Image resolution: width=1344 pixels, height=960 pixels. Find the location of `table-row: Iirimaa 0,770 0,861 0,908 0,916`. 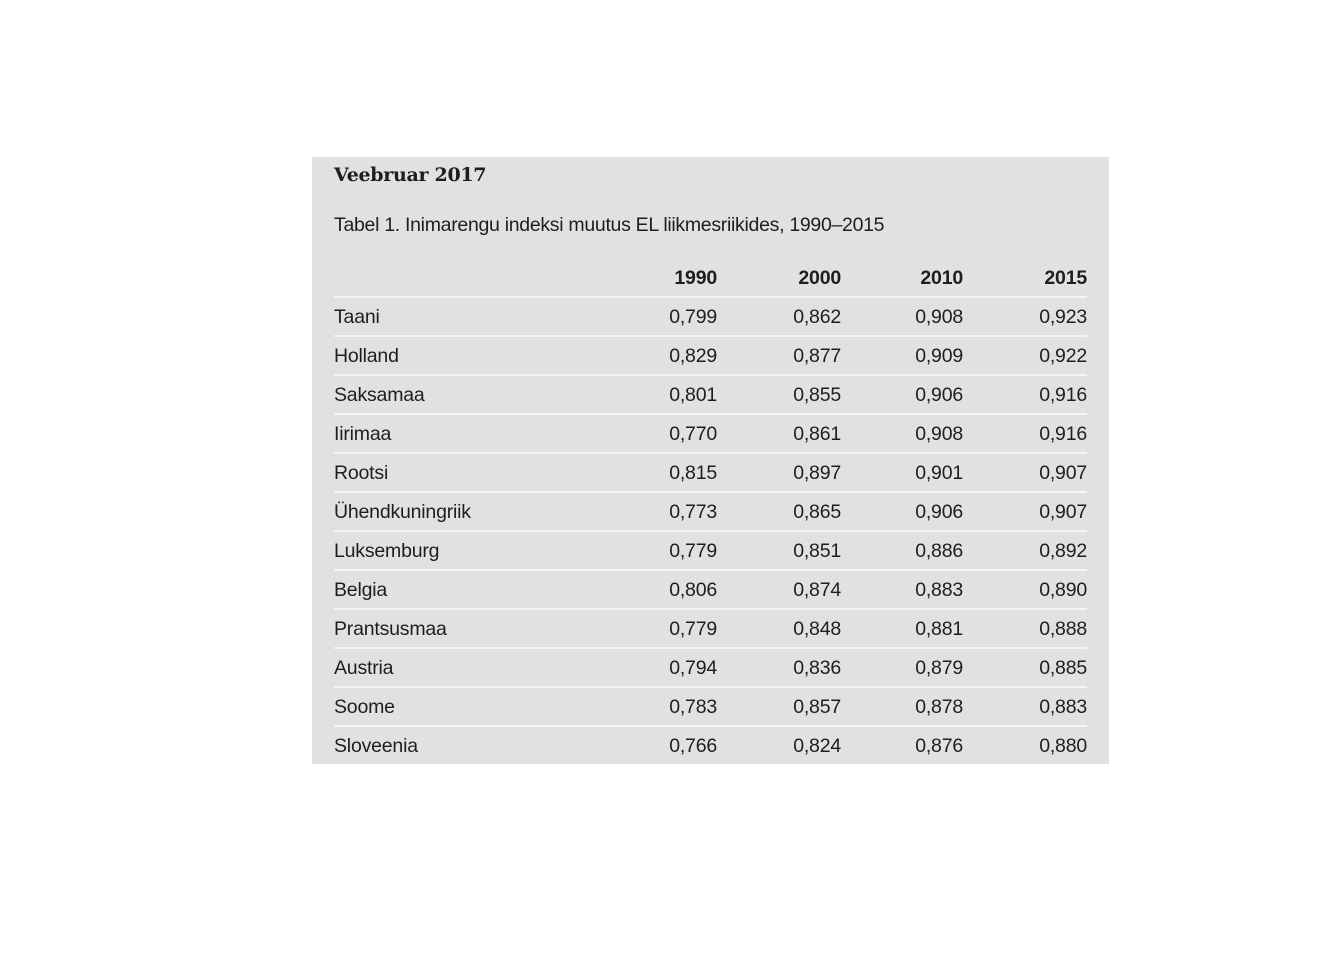

table-row: Iirimaa 0,770 0,861 0,908 0,916 is located at coordinates (710, 434).